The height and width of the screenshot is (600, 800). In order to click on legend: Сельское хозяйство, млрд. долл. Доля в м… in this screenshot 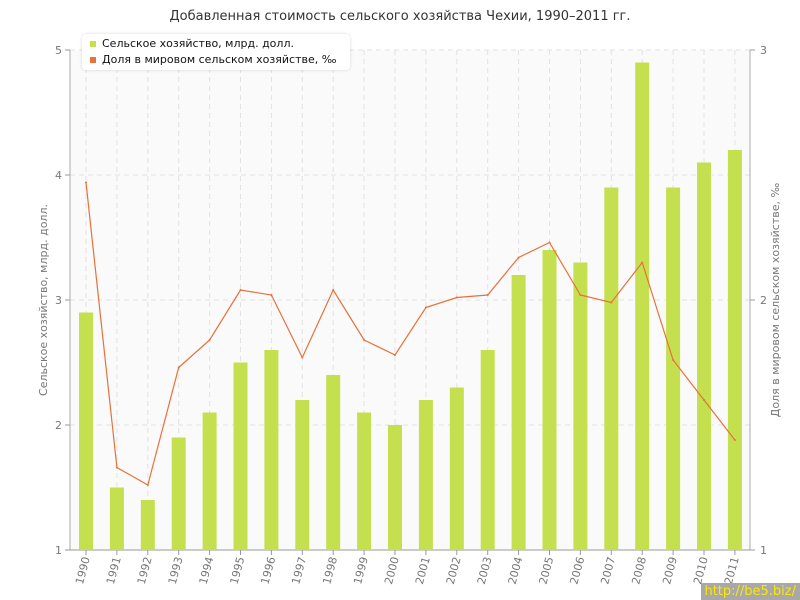, I will do `click(216, 52)`.